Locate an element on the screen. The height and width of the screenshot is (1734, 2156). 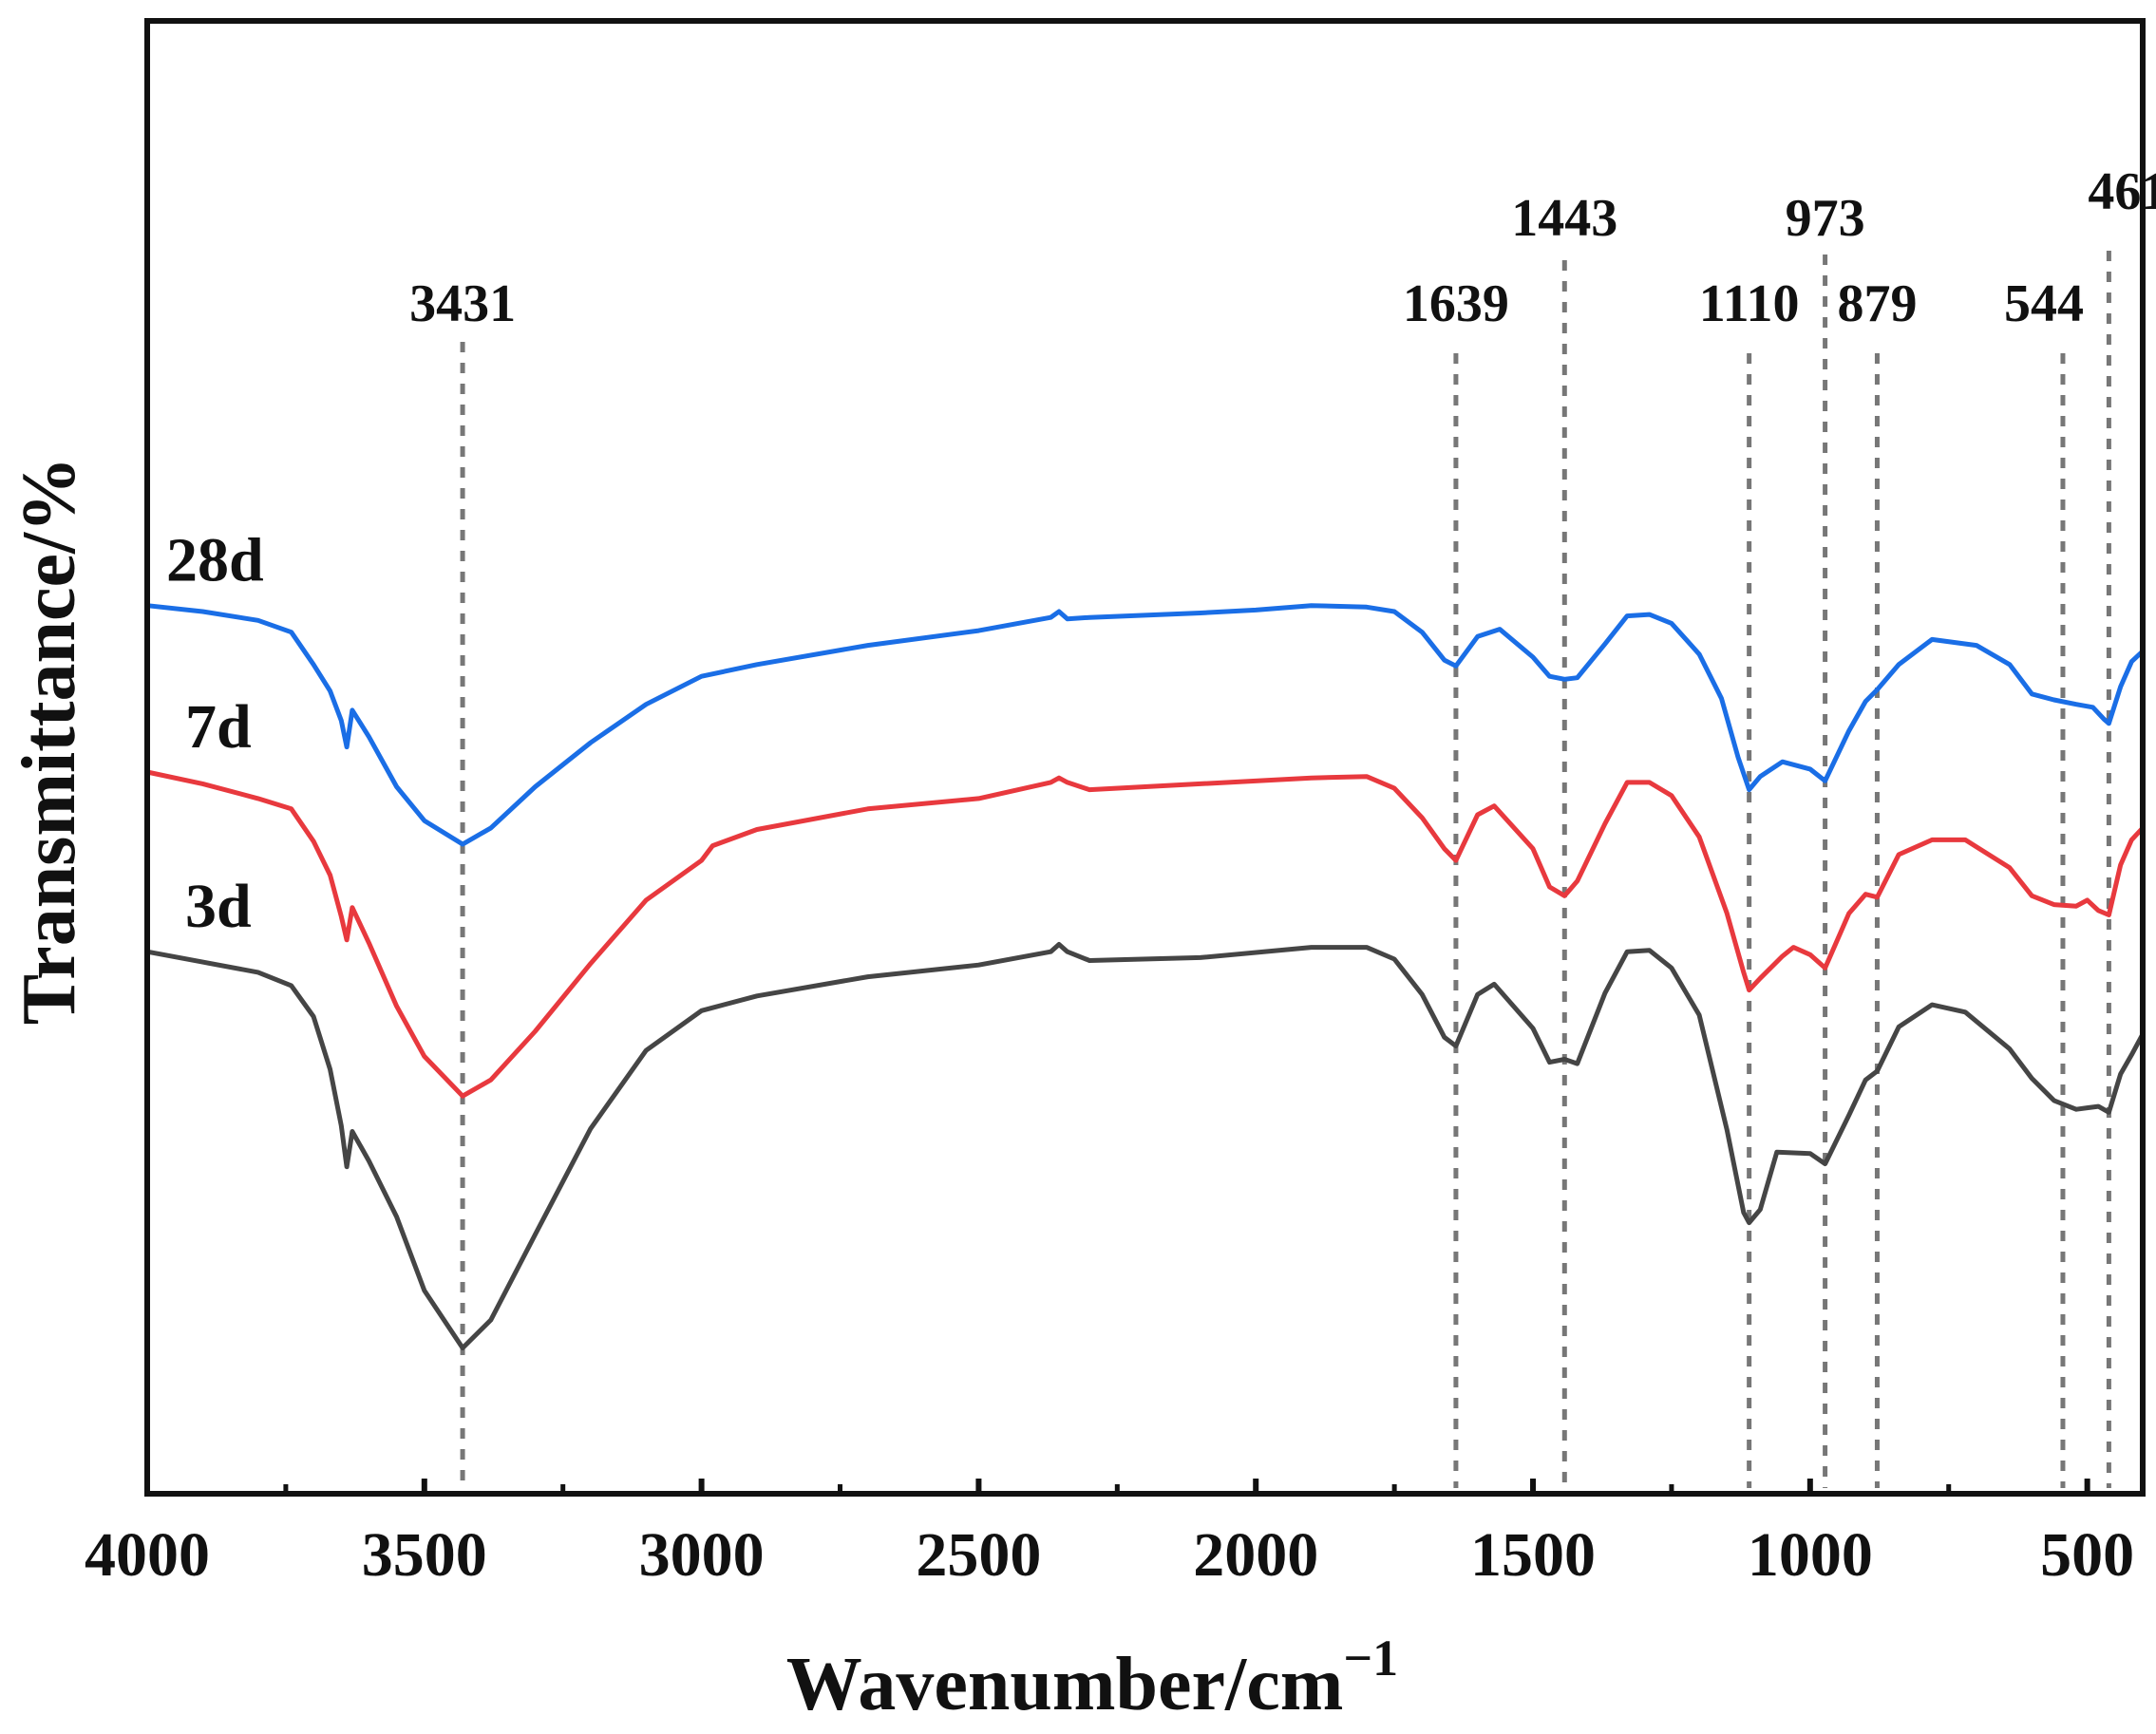
series-label-7d: 7d is located at coordinates (219, 727).